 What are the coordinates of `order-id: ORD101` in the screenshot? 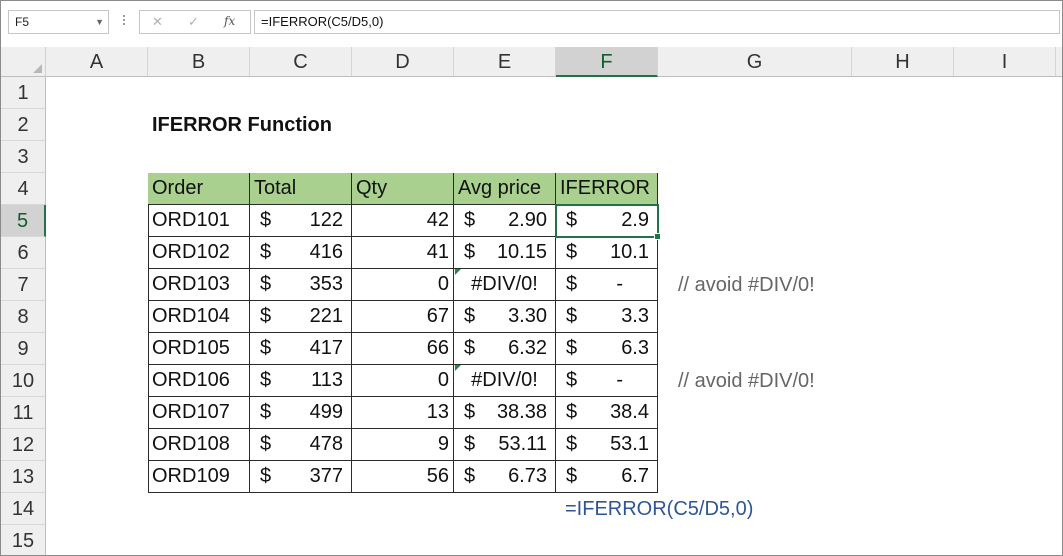 It's located at (191, 220).